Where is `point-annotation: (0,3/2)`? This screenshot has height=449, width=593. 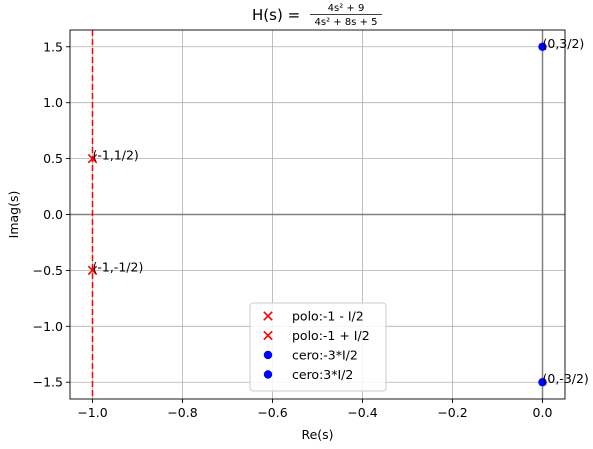 point-annotation: (0,3/2) is located at coordinates (564, 43).